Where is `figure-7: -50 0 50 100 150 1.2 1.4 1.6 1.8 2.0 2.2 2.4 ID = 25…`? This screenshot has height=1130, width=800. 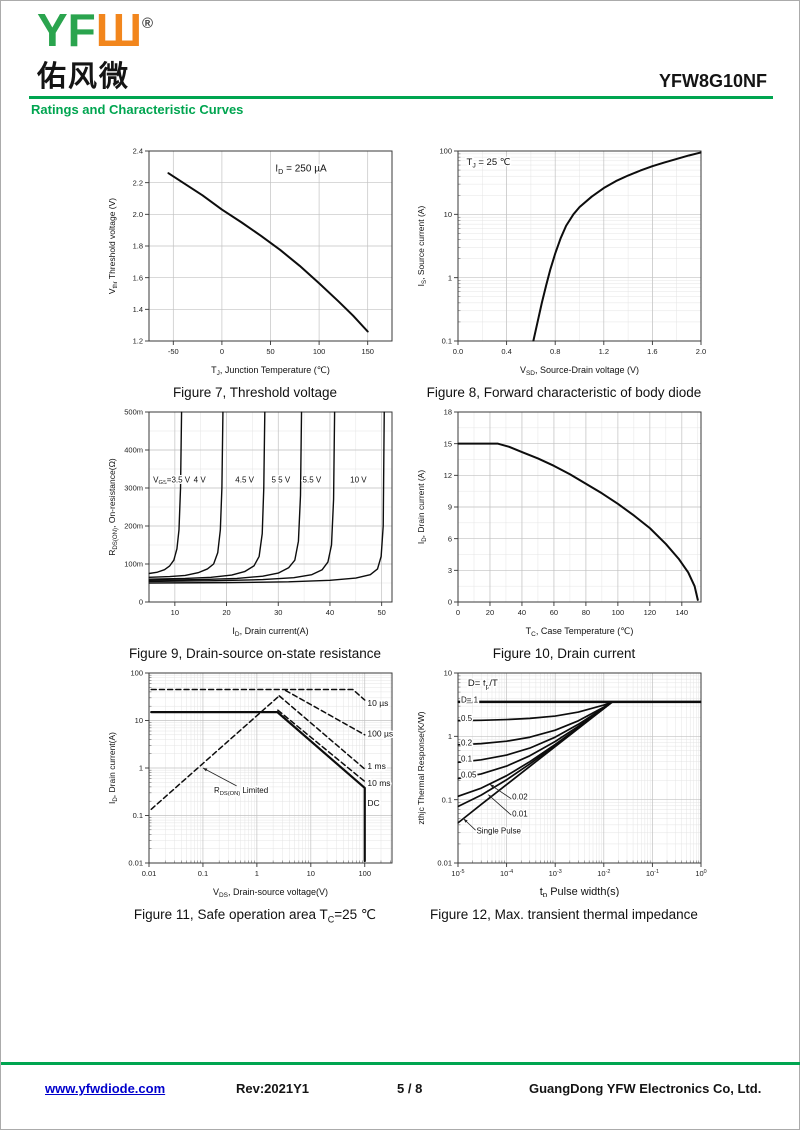 figure-7: -50 0 50 100 150 1.2 1.4 1.6 1.8 2.0 2.2 2.4 ID = 25… is located at coordinates (255, 271).